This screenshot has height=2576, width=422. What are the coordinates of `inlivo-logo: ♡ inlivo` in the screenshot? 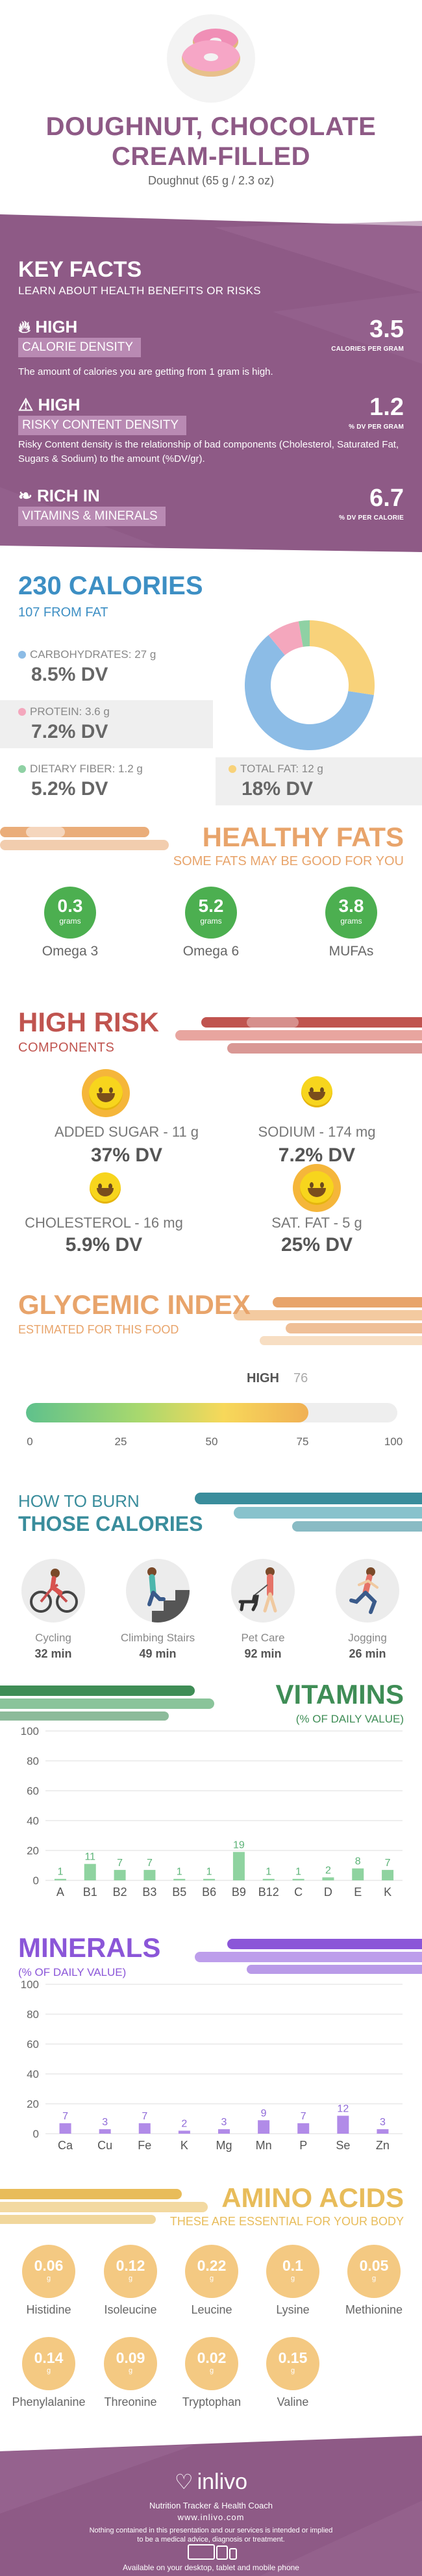 It's located at (211, 2481).